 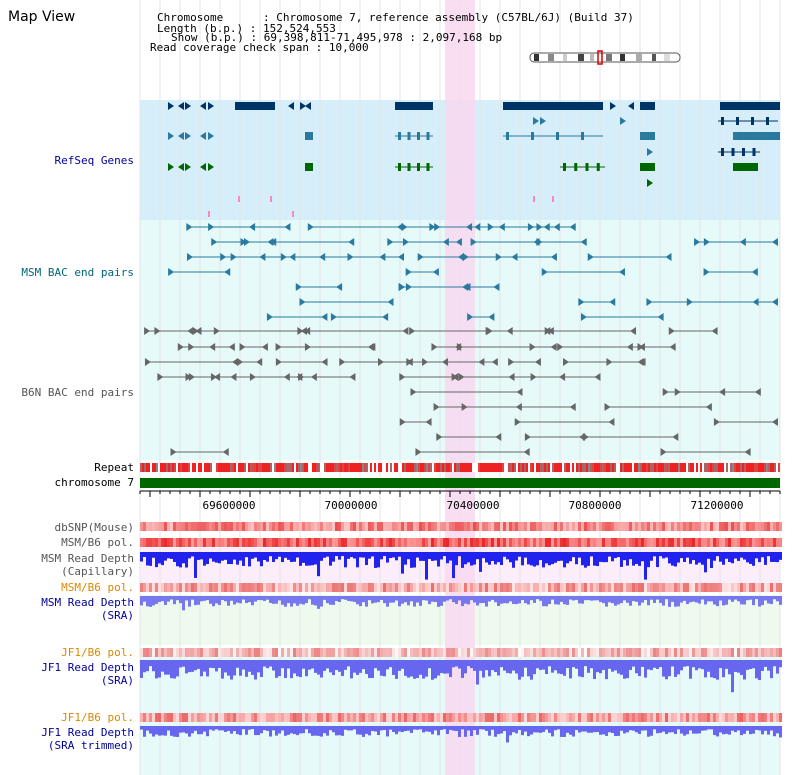 What do you see at coordinates (87, 558) in the screenshot?
I see `track-label-msm-read-depth-capillary: MSM Read Depth` at bounding box center [87, 558].